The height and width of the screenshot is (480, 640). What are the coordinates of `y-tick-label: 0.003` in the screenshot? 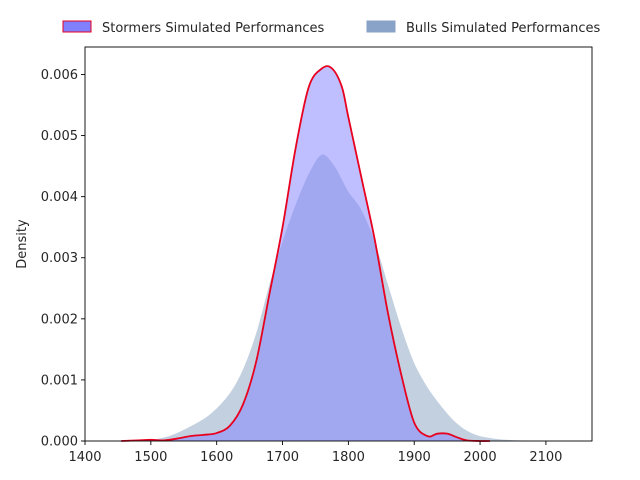 It's located at (59, 258).